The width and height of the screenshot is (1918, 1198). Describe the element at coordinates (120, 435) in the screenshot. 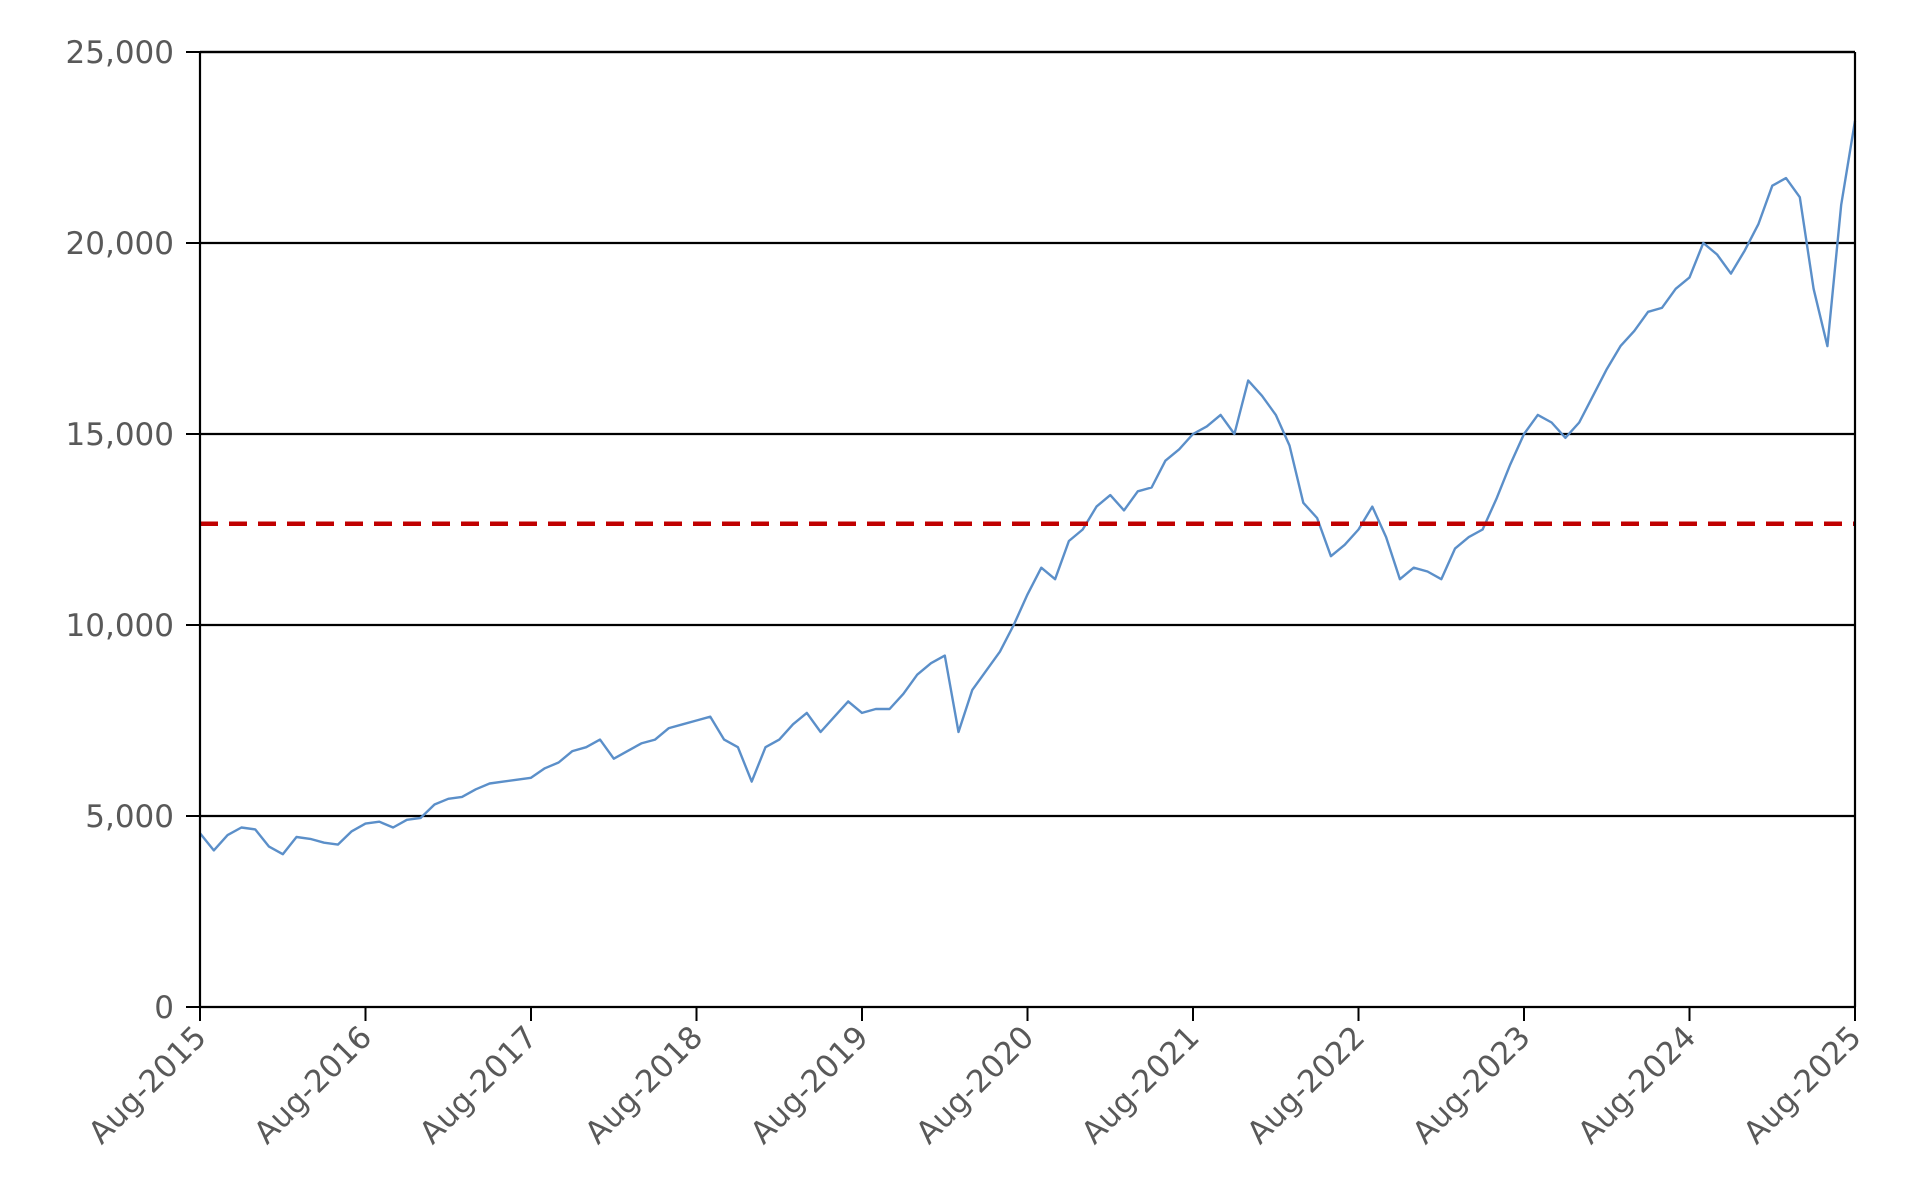

I see `y-tick-label-3: 15,000` at that location.